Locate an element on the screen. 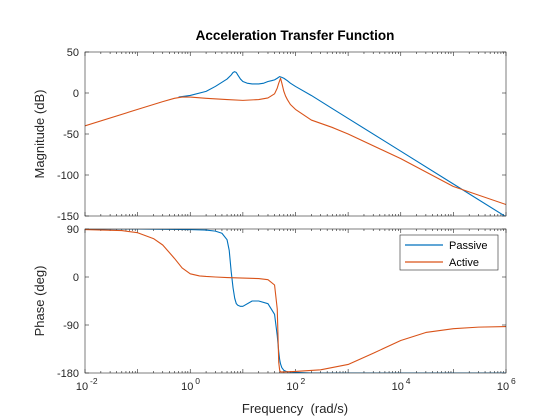 The image size is (560, 420). figure-title: Acceleration Transfer Function is located at coordinates (295, 35).